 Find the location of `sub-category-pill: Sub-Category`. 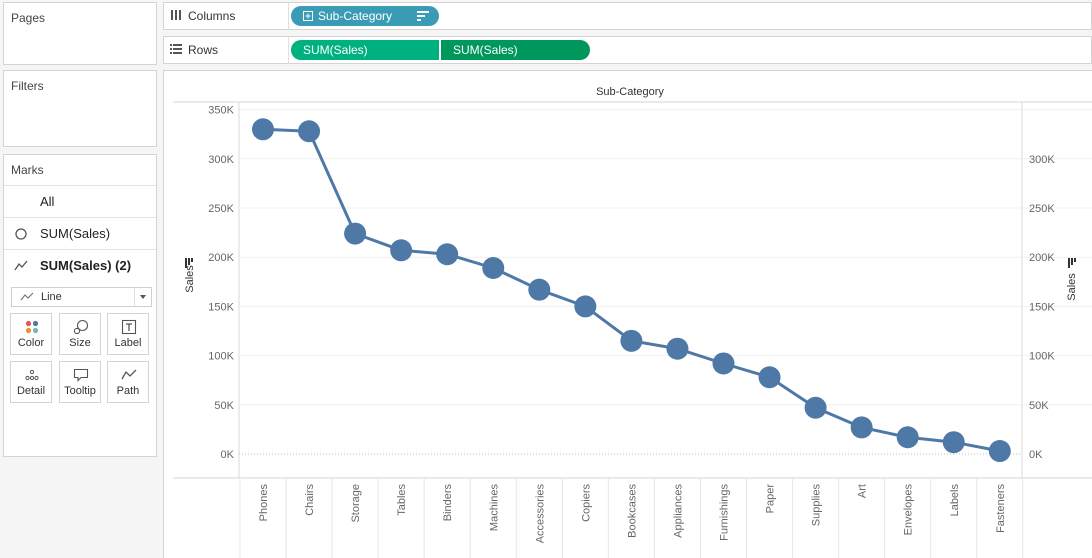

sub-category-pill: Sub-Category is located at coordinates (365, 16).